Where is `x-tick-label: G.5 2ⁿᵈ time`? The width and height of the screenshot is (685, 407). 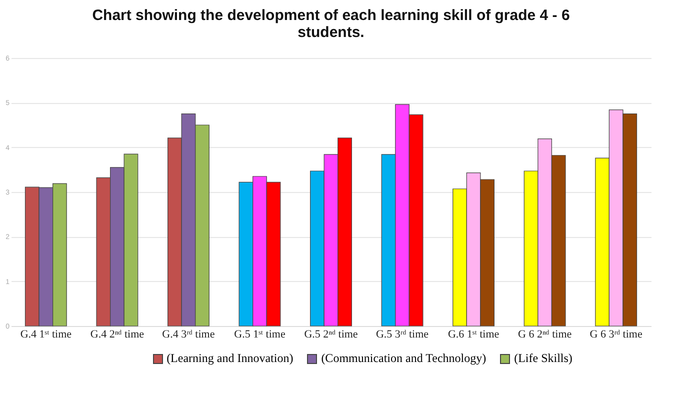
x-tick-label: G.5 2ⁿᵈ time is located at coordinates (331, 334).